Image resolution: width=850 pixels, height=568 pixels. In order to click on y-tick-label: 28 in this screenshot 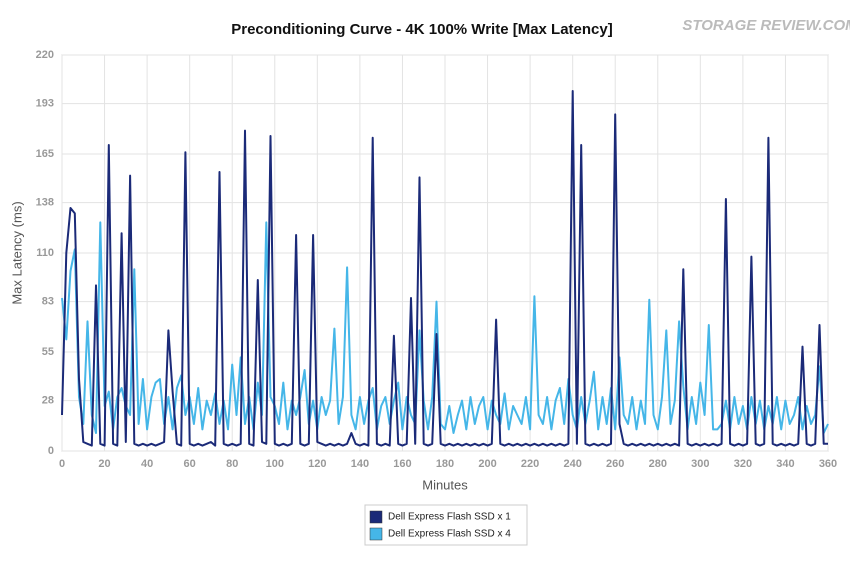, I will do `click(48, 401)`.